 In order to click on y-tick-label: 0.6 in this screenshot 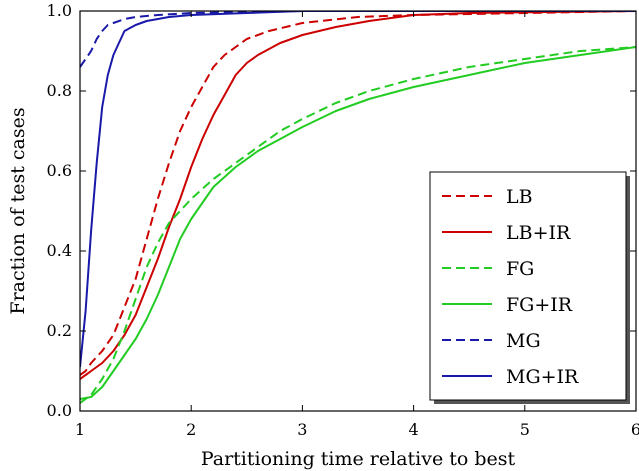, I will do `click(59, 170)`.